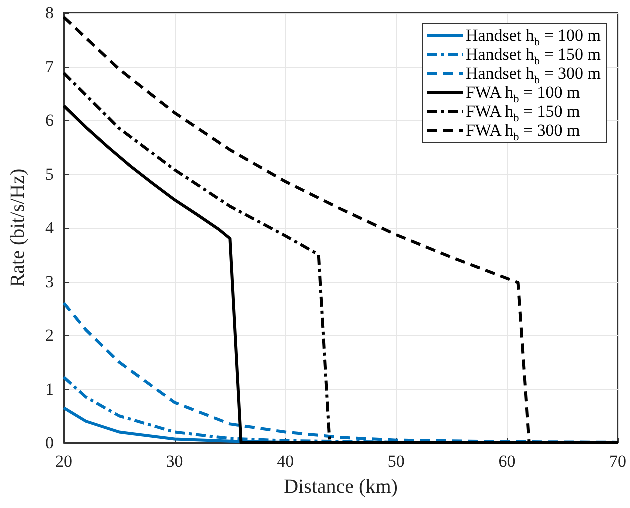 The image size is (630, 508). Describe the element at coordinates (175, 461) in the screenshot. I see `x-tick-label: 30` at that location.